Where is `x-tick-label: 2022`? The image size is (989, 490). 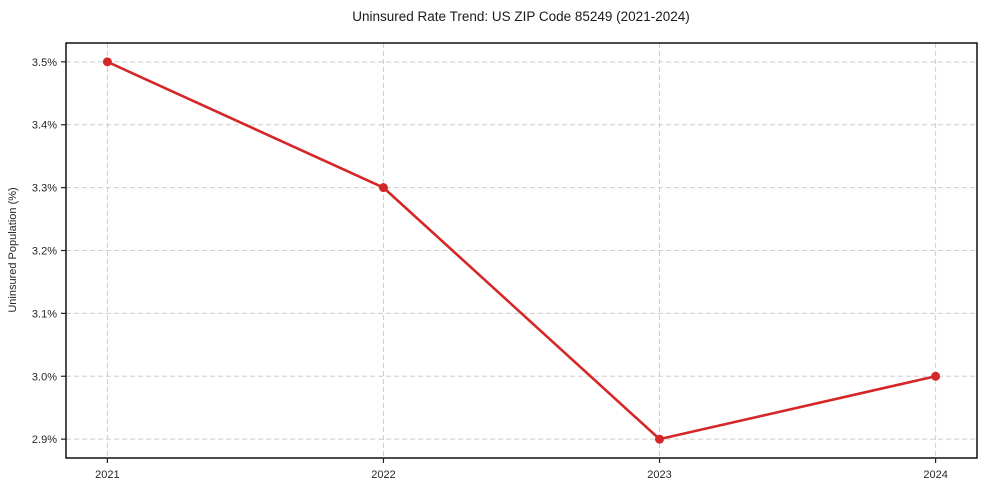
x-tick-label: 2022 is located at coordinates (383, 475).